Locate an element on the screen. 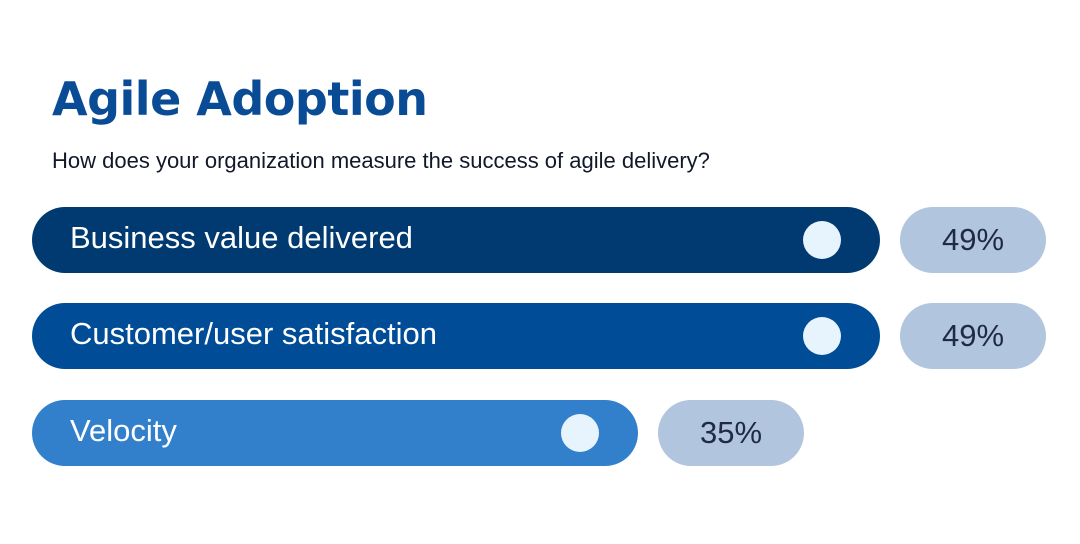 This screenshot has height=544, width=1080. bar-label: Velocity is located at coordinates (123, 430).